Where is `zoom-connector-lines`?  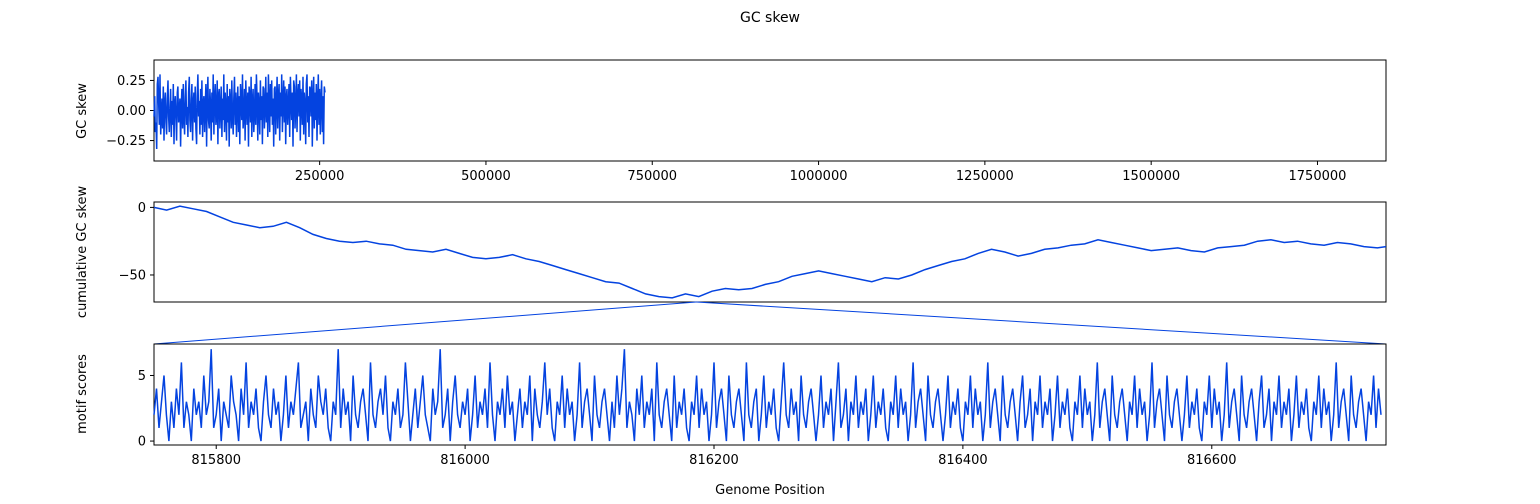
zoom-connector-lines is located at coordinates (770, 323).